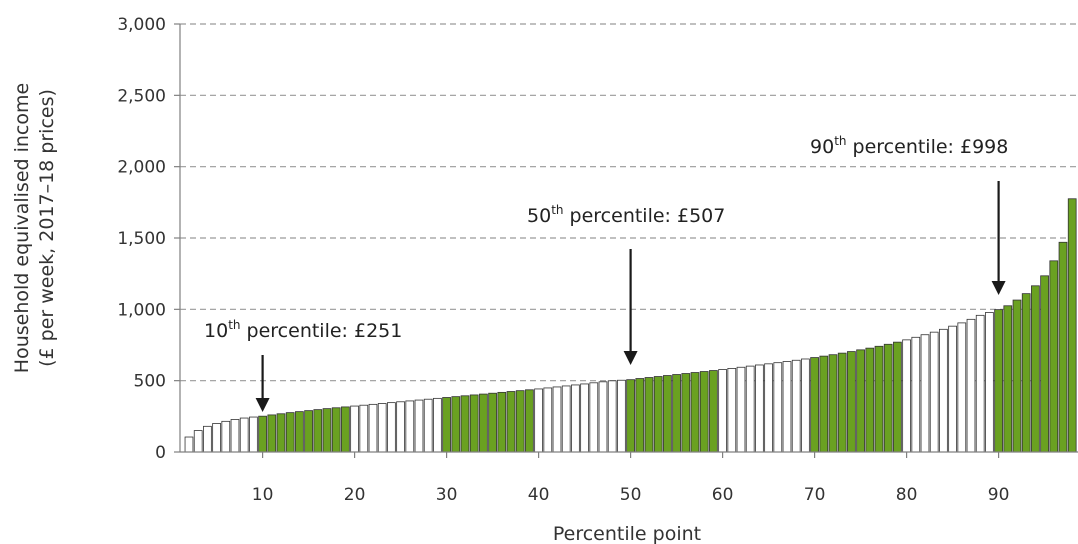  Describe the element at coordinates (630, 416) in the screenshot. I see `bar-p50` at that location.